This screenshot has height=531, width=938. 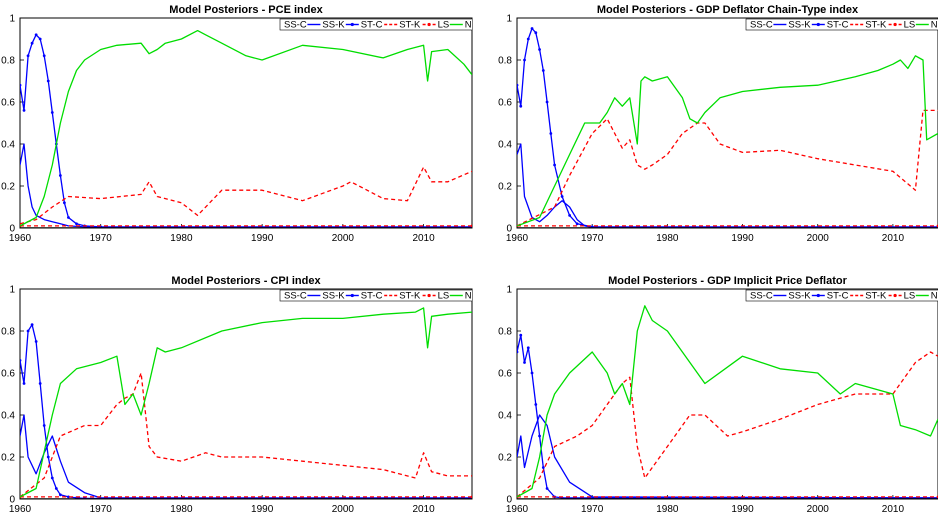 What do you see at coordinates (509, 500) in the screenshot?
I see `y-tick-label: 0` at bounding box center [509, 500].